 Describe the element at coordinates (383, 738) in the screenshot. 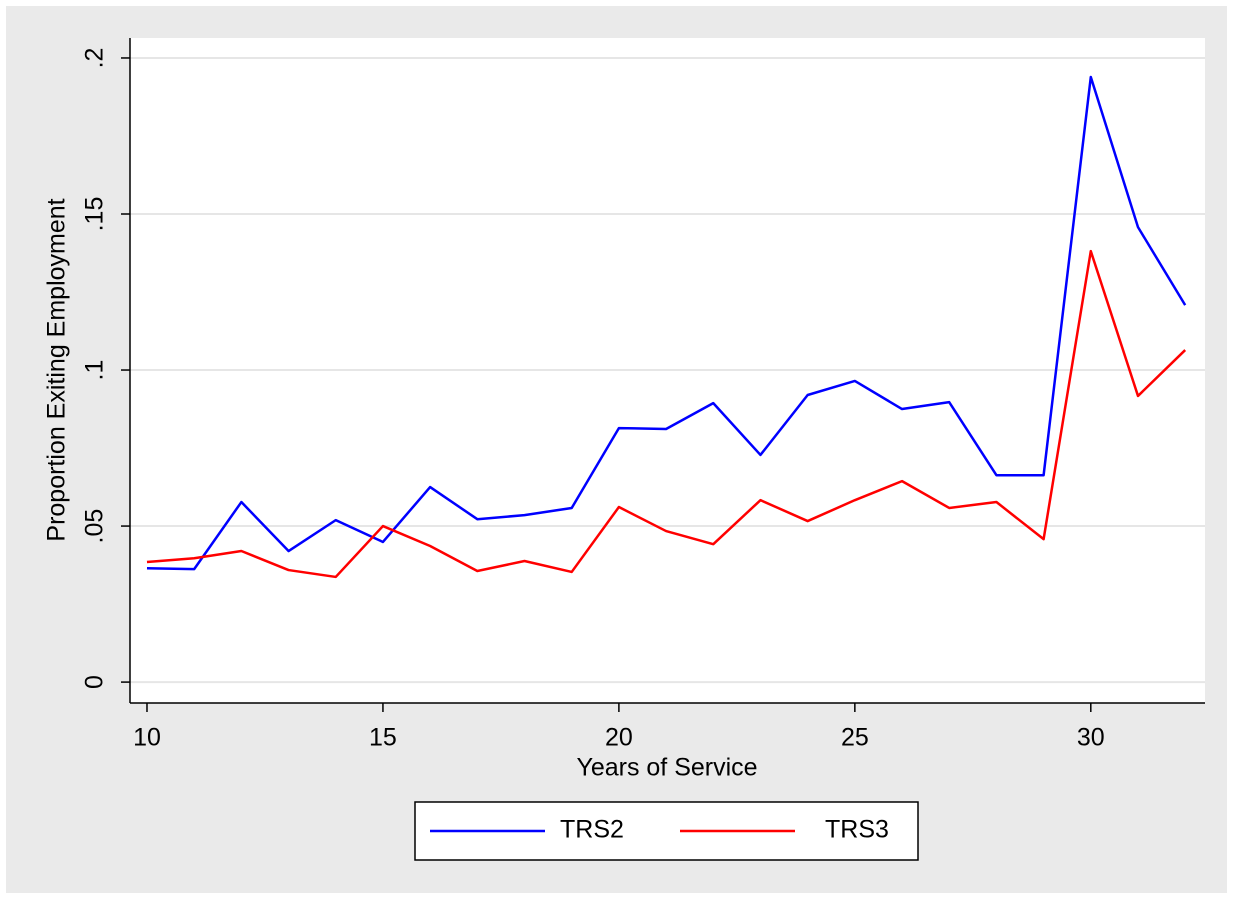

I see `x-tick-label: 15` at that location.